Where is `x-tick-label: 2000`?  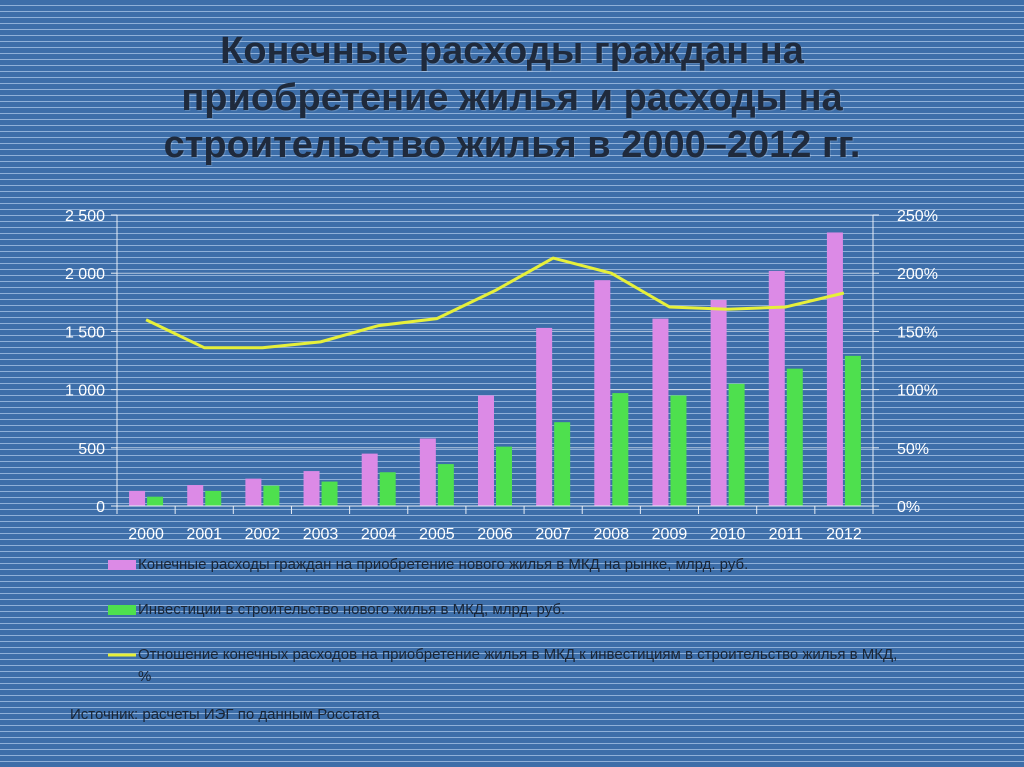 x-tick-label: 2000 is located at coordinates (146, 534).